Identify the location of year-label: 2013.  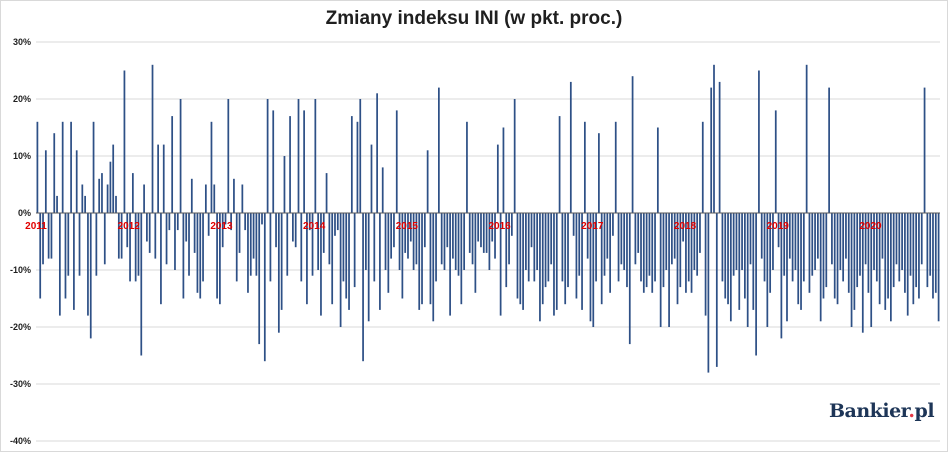
(221, 226).